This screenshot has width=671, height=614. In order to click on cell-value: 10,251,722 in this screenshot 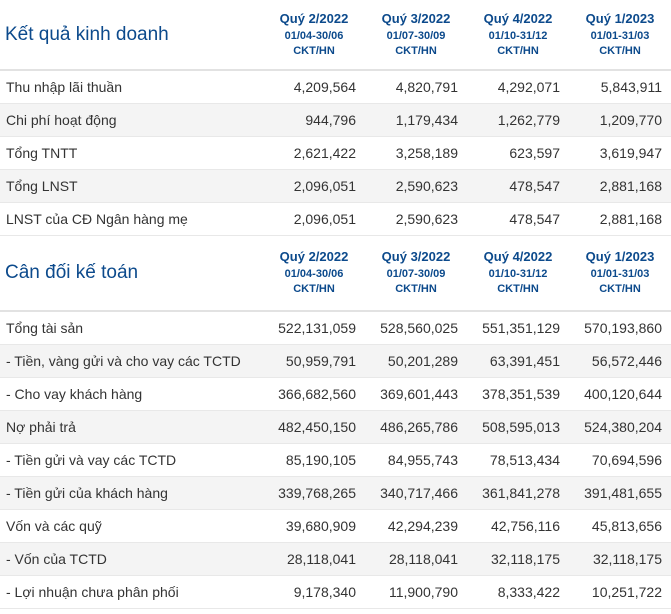, I will do `click(620, 592)`.